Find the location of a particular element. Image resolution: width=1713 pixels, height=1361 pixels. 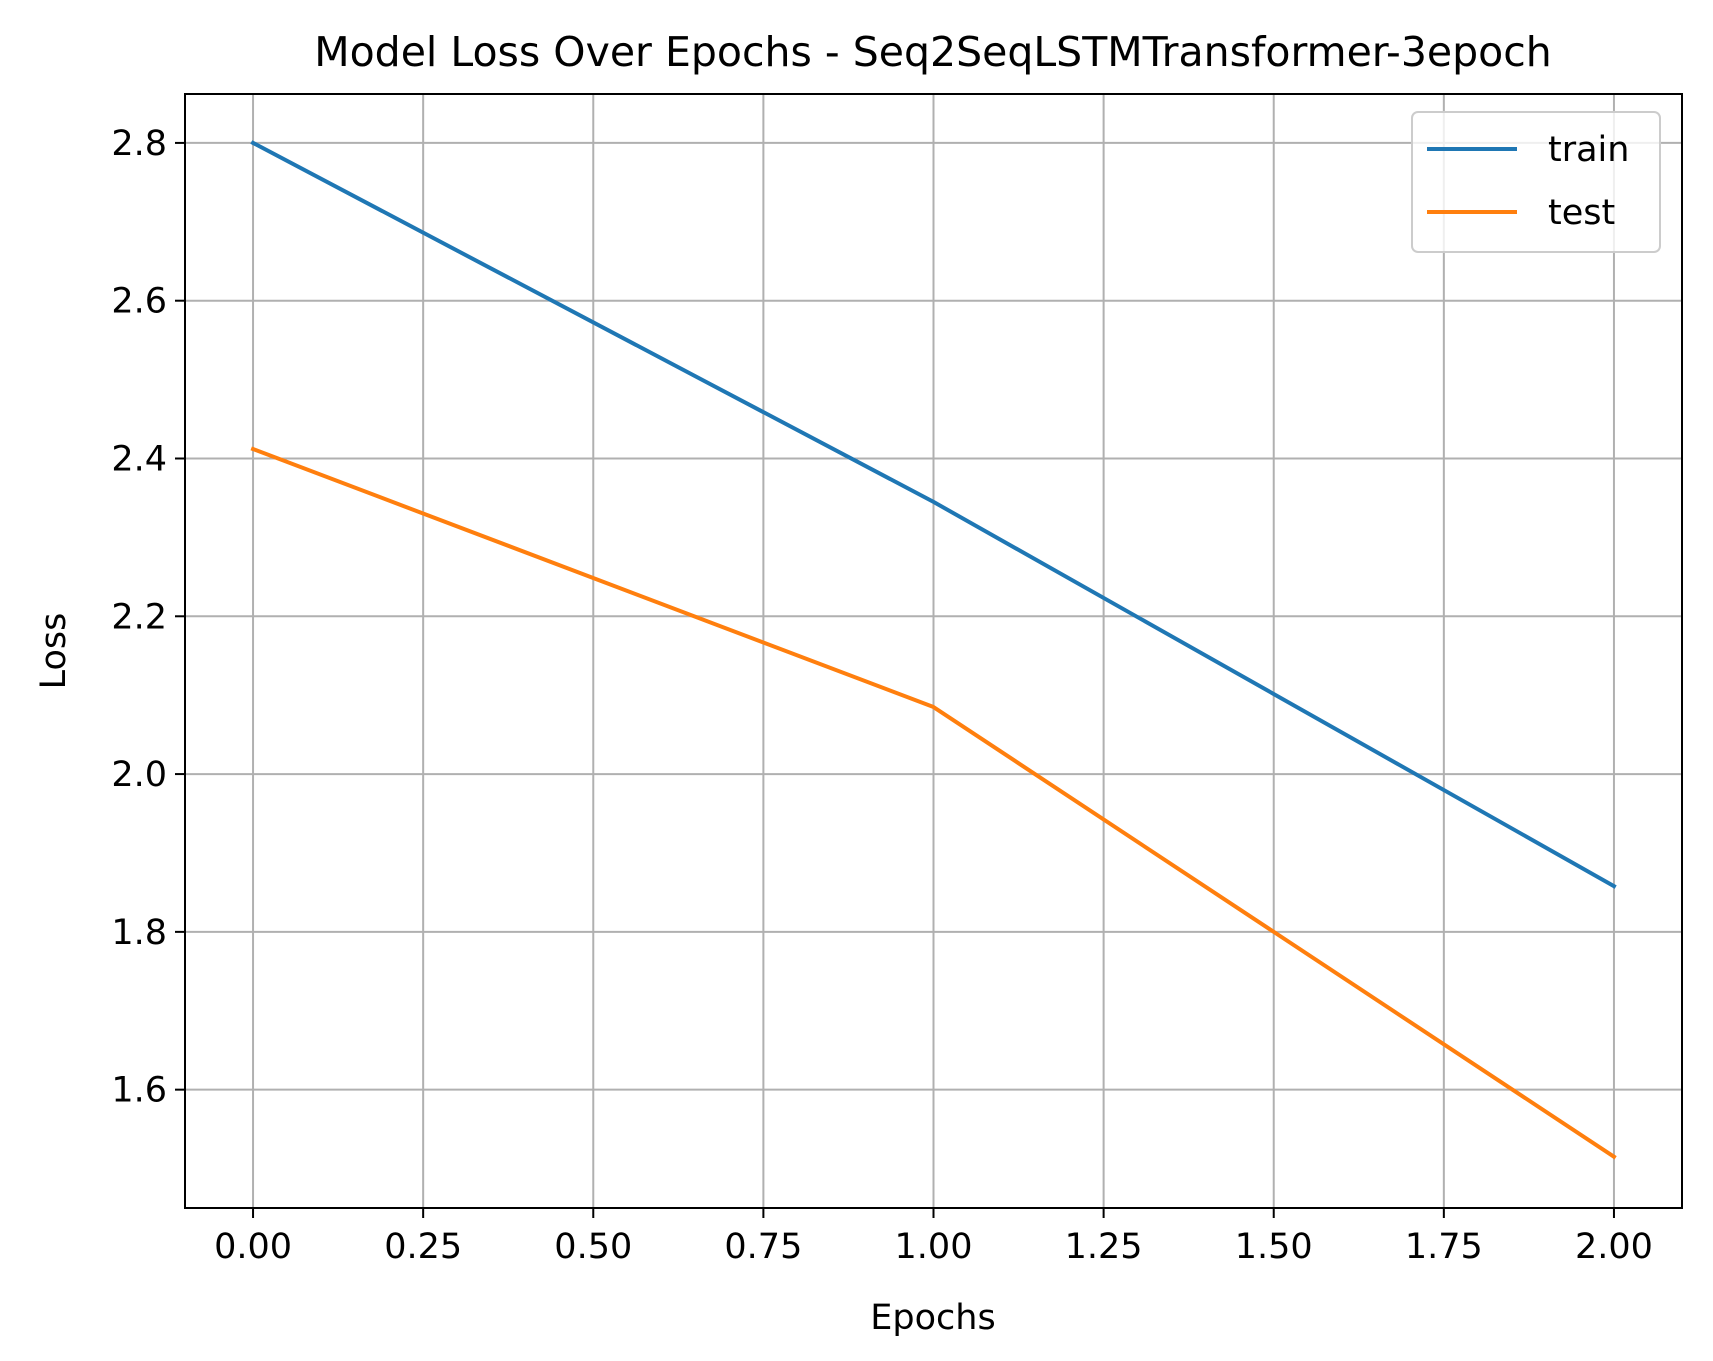

y-tick-label: 2.6 is located at coordinates (139, 302).